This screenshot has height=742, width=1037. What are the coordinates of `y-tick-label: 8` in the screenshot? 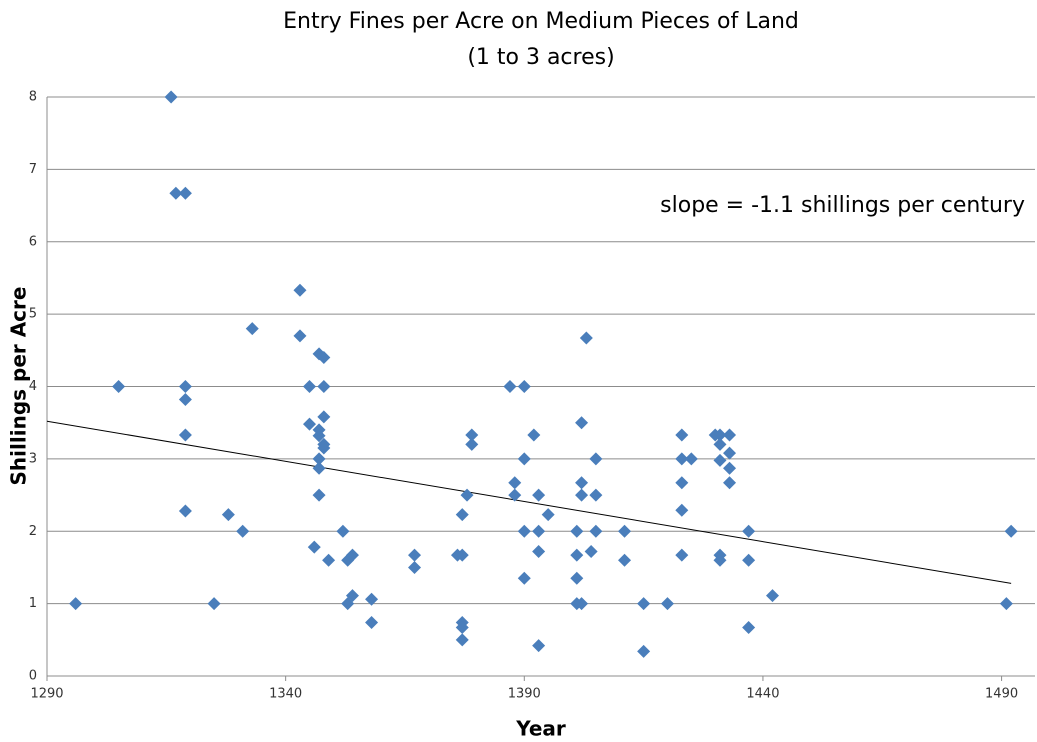 It's located at (33, 97).